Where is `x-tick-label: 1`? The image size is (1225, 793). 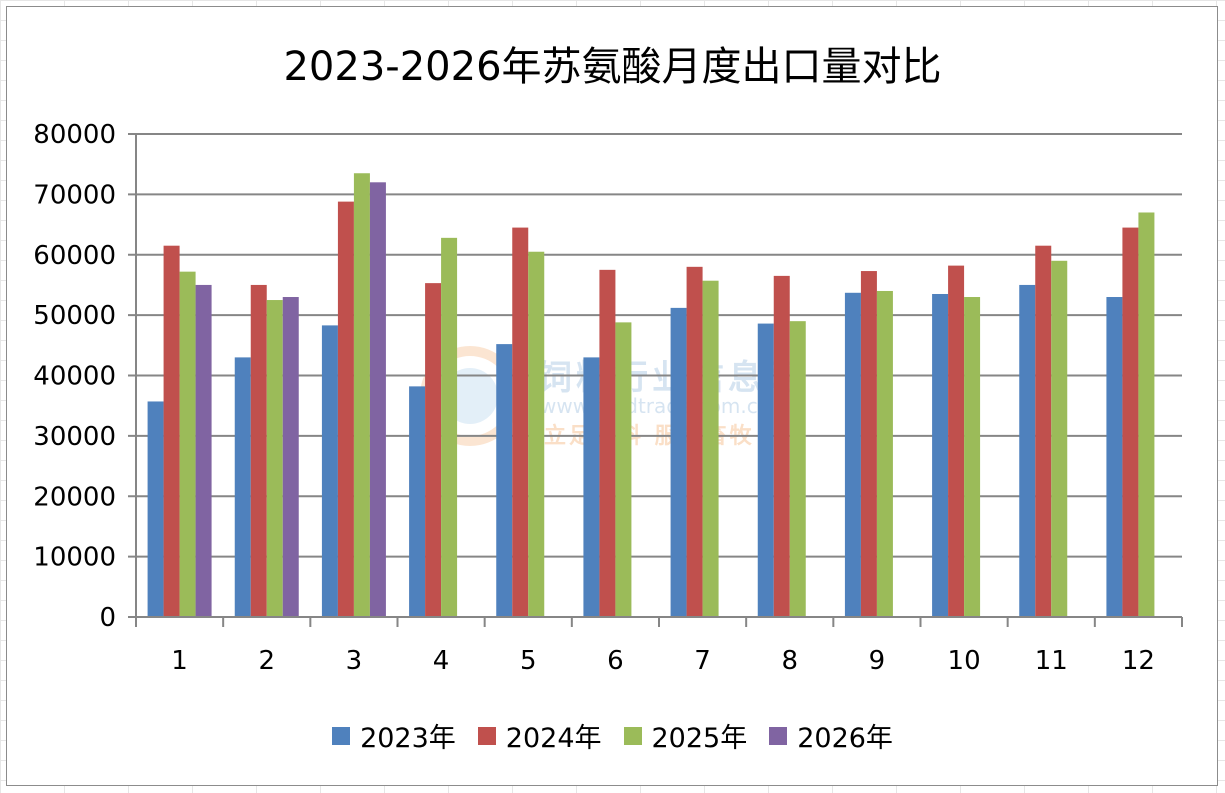
x-tick-label: 1 is located at coordinates (179, 661).